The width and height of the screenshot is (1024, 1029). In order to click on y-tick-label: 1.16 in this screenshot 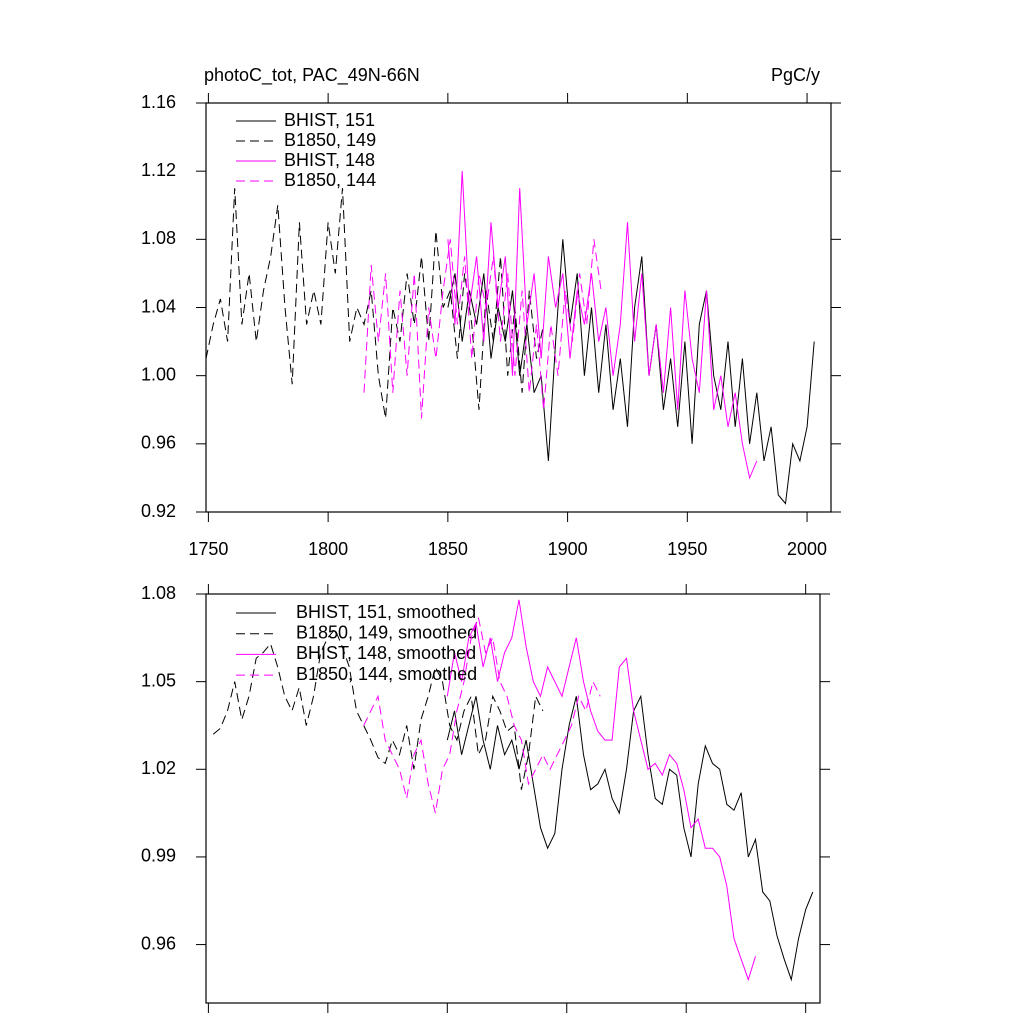, I will do `click(158, 102)`.